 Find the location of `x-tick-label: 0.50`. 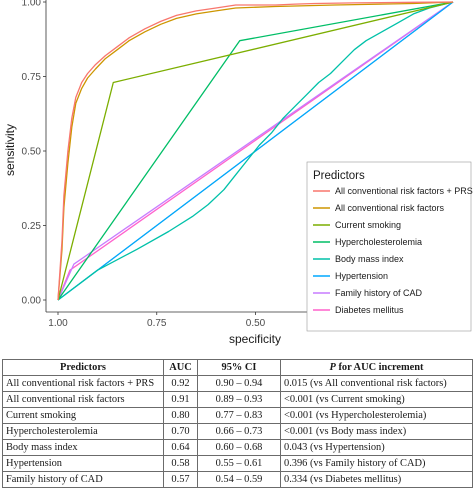

x-tick-label: 0.50 is located at coordinates (256, 323).